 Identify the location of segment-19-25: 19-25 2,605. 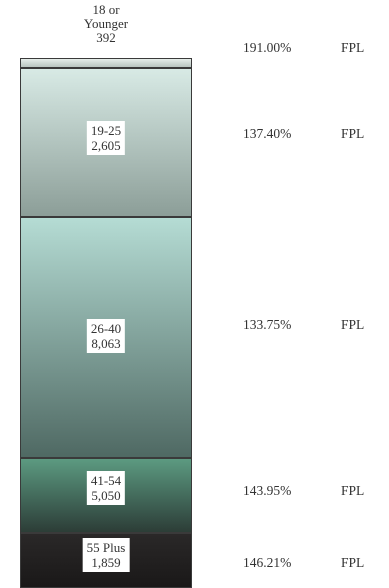
(106, 142).